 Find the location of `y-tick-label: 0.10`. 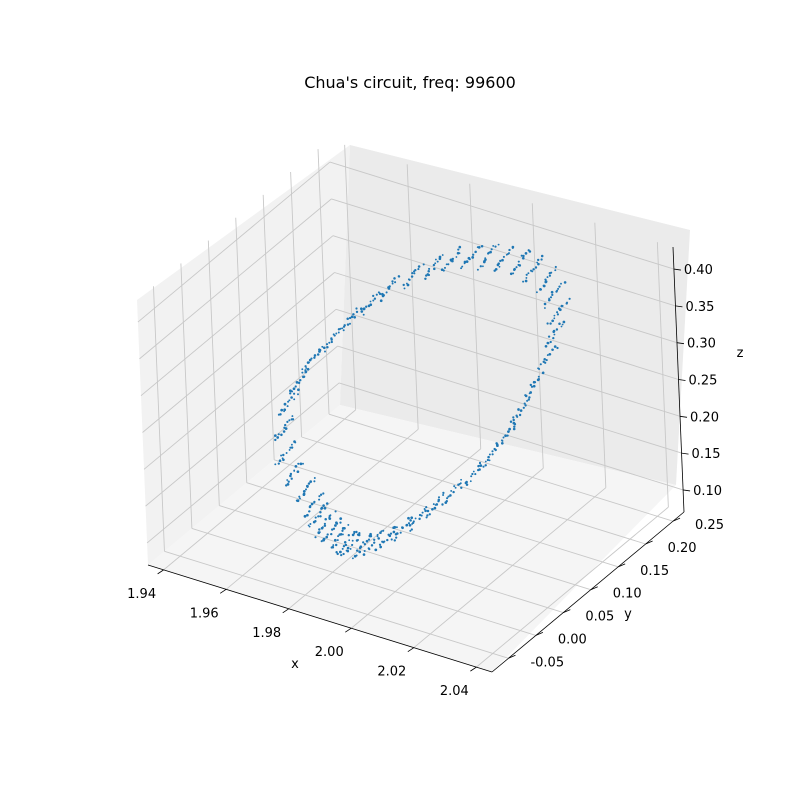

y-tick-label: 0.10 is located at coordinates (627, 594).